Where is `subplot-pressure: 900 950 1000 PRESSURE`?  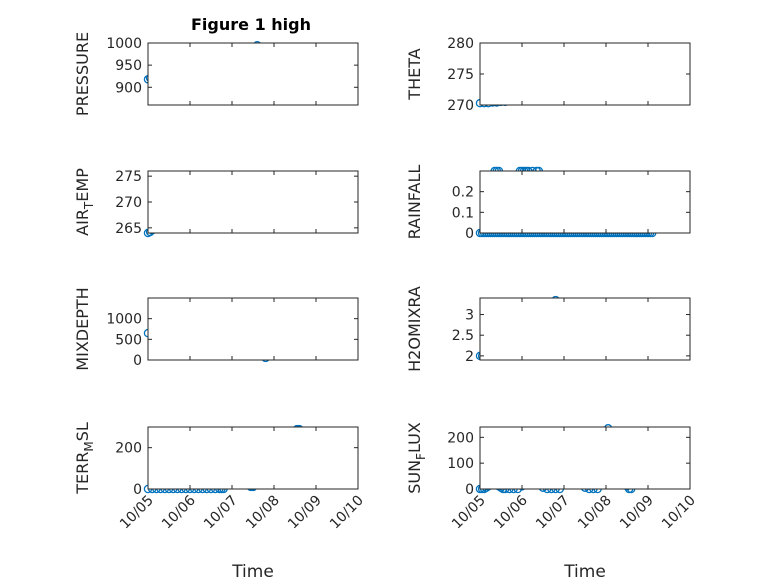
subplot-pressure: 900 950 1000 PRESSURE is located at coordinates (216, 74).